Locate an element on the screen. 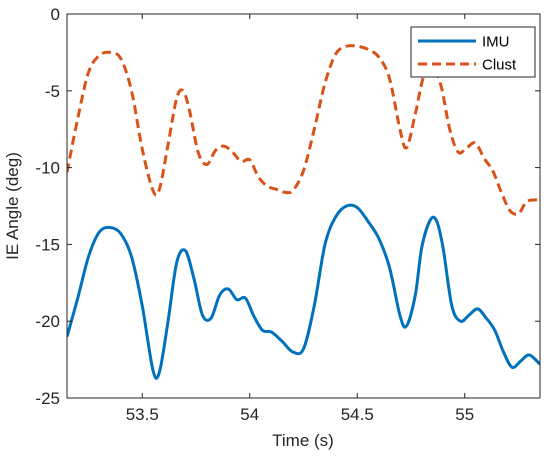 The height and width of the screenshot is (460, 550). legend-label-clust: Clust is located at coordinates (499, 65).